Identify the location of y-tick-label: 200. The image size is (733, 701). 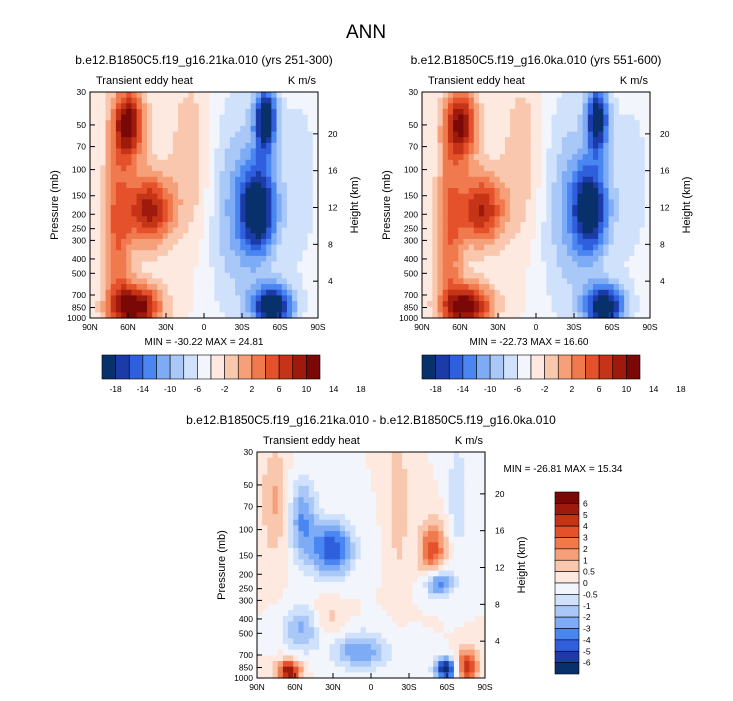
(411, 214).